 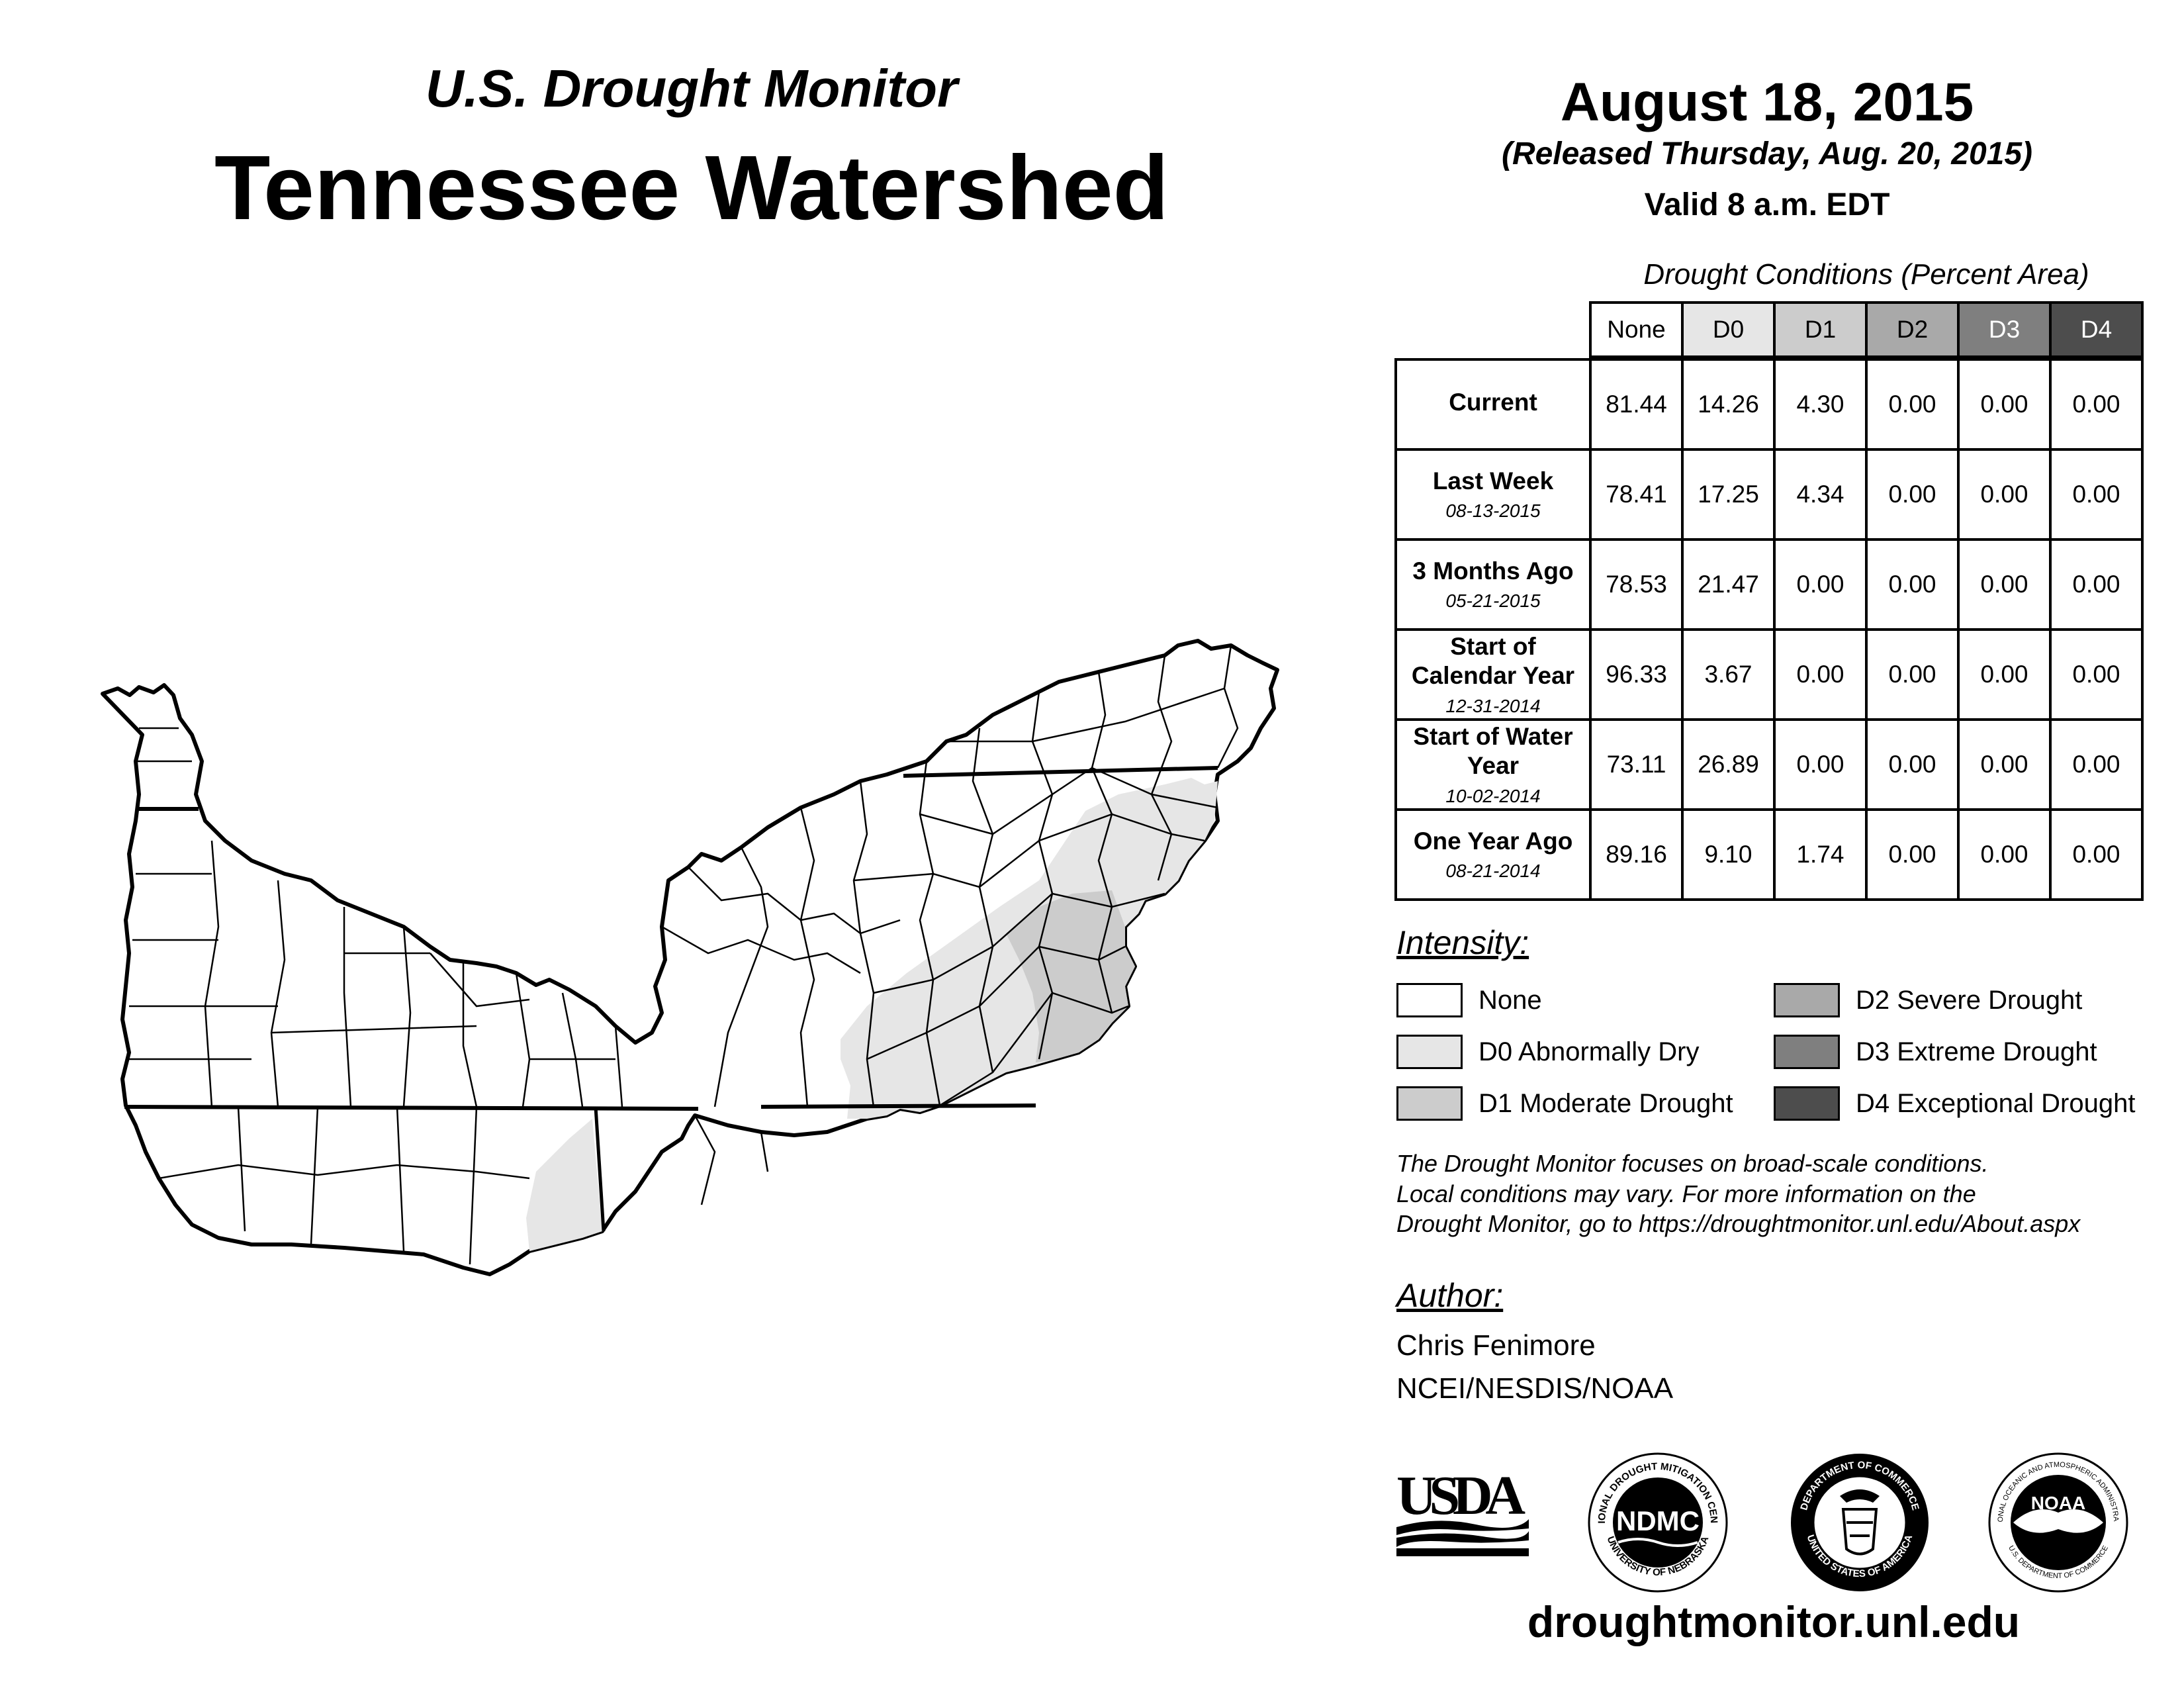 What do you see at coordinates (1866, 274) in the screenshot?
I see `table-caption: Drought Conditions (Percent Area)` at bounding box center [1866, 274].